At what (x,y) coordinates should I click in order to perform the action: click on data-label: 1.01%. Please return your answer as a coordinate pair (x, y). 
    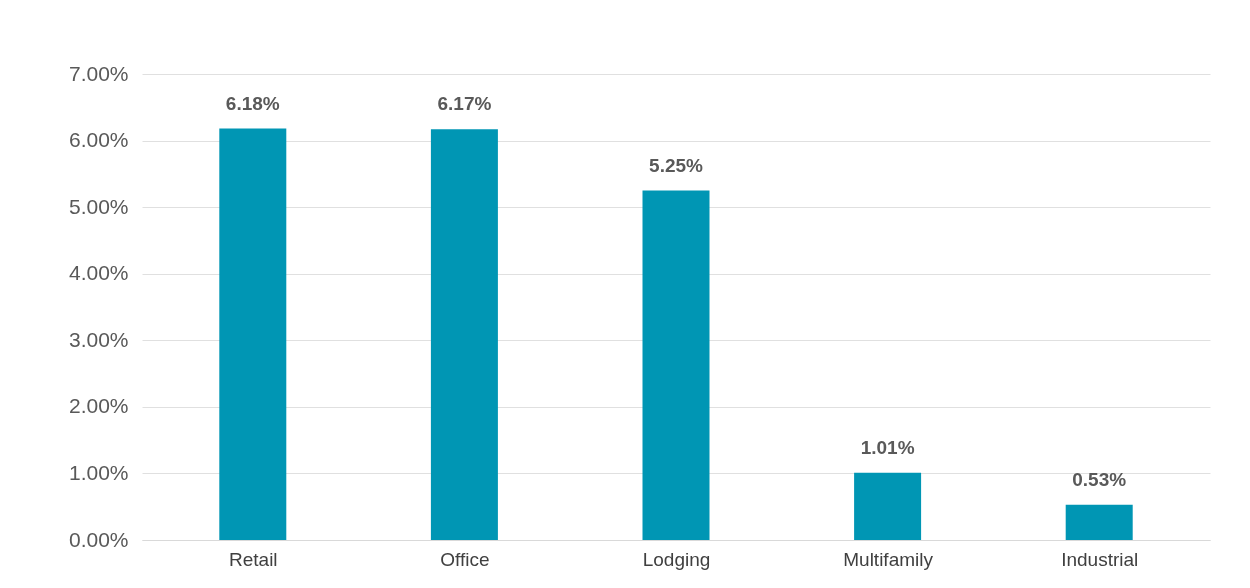
    Looking at the image, I should click on (887, 447).